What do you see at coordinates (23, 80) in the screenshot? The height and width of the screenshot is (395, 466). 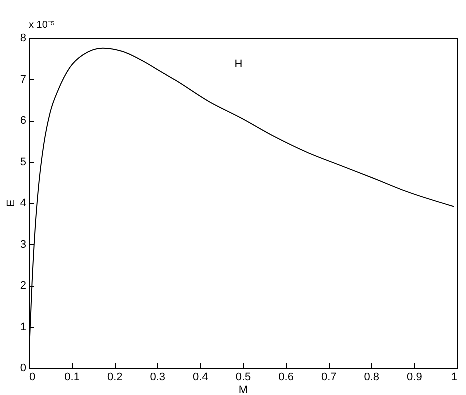 I see `y-tick-label: 7` at bounding box center [23, 80].